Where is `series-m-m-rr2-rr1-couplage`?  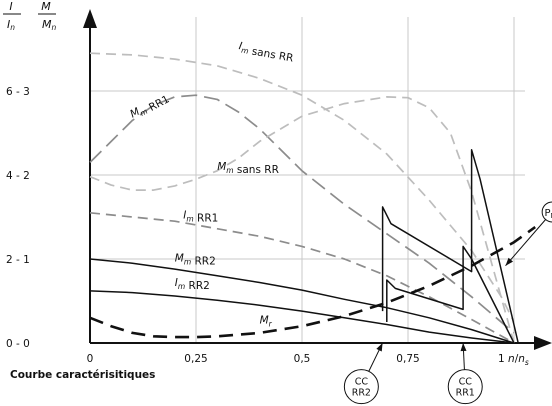
series-m-m-rr2-rr1-couplage is located at coordinates (450, 246).